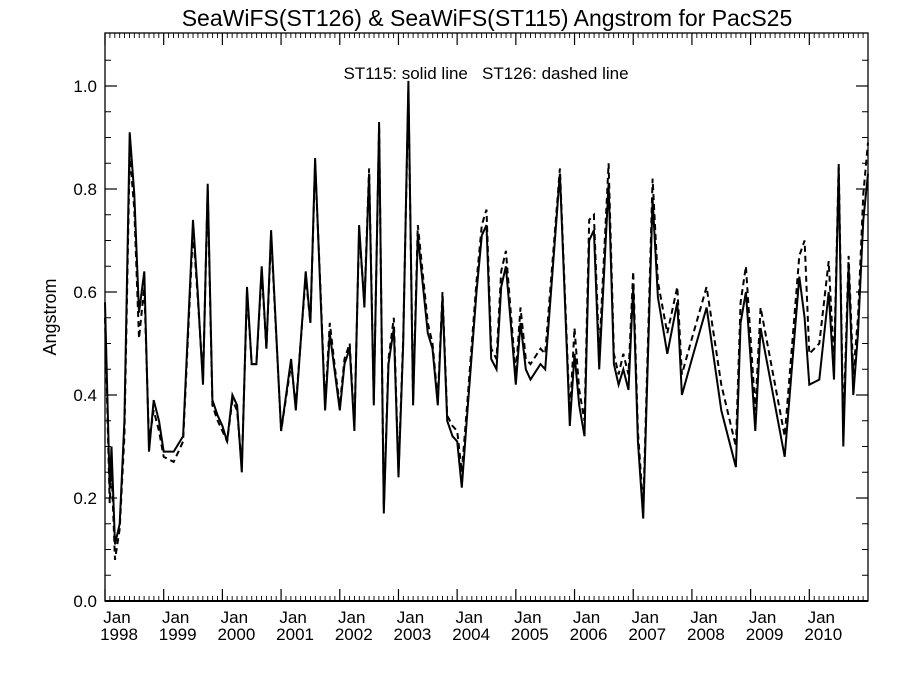 Image resolution: width=900 pixels, height=675 pixels. What do you see at coordinates (765, 634) in the screenshot?
I see `x-tick-label-year: 2009` at bounding box center [765, 634].